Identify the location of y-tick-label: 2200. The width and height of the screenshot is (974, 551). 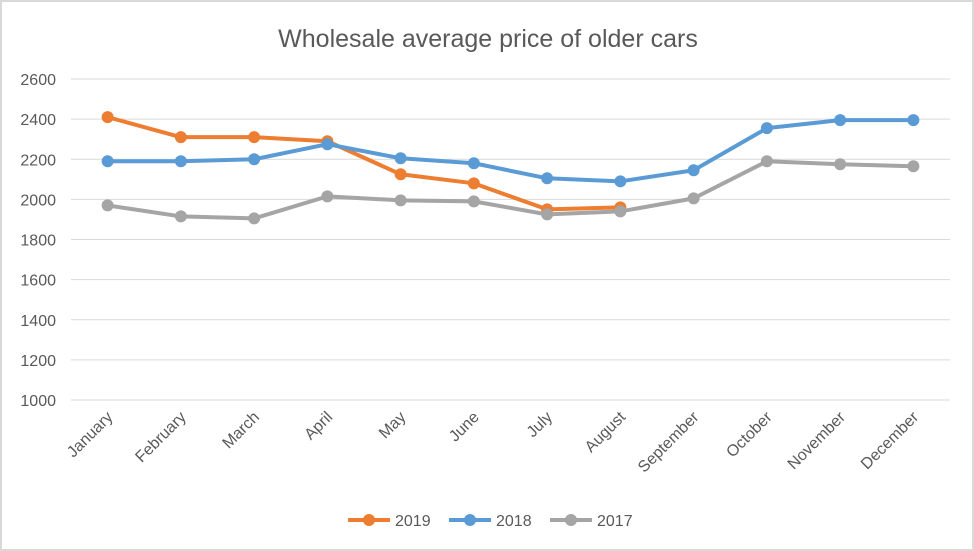
(38, 160).